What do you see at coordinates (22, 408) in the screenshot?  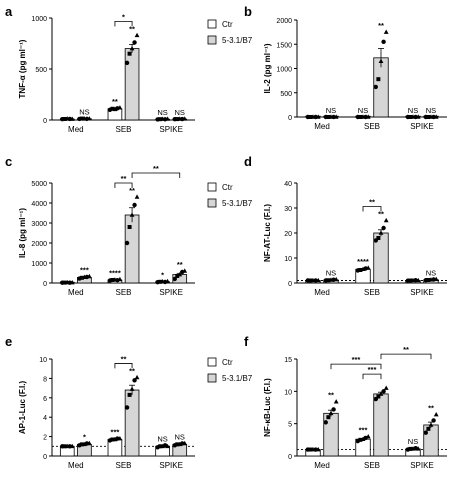 I see `y-axis-label: AP-1-Luc (F.I.)` at bounding box center [22, 408].